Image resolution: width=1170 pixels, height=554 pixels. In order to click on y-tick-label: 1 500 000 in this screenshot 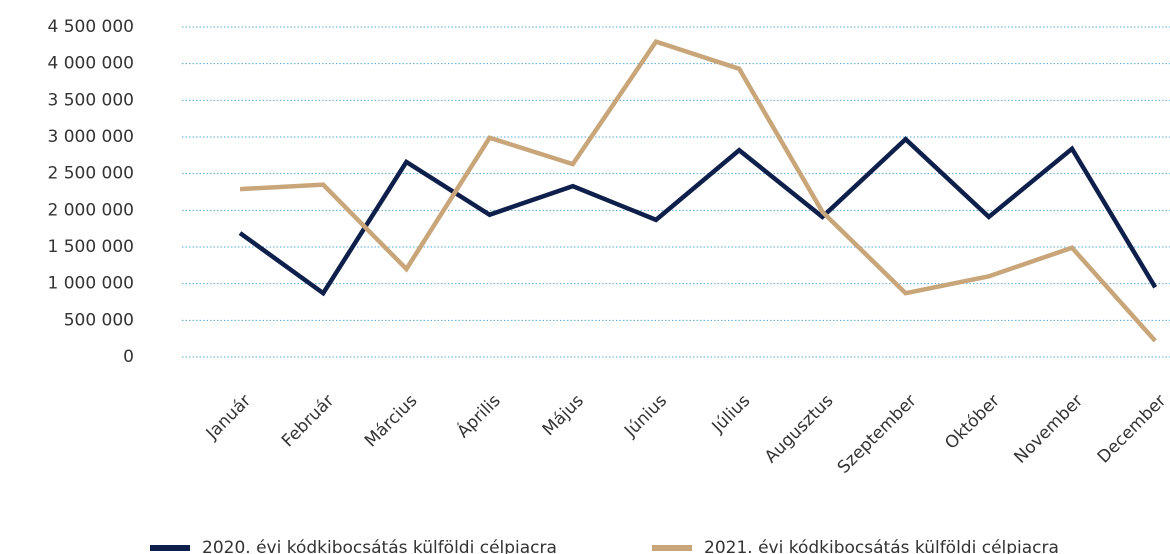, I will do `click(90, 247)`.